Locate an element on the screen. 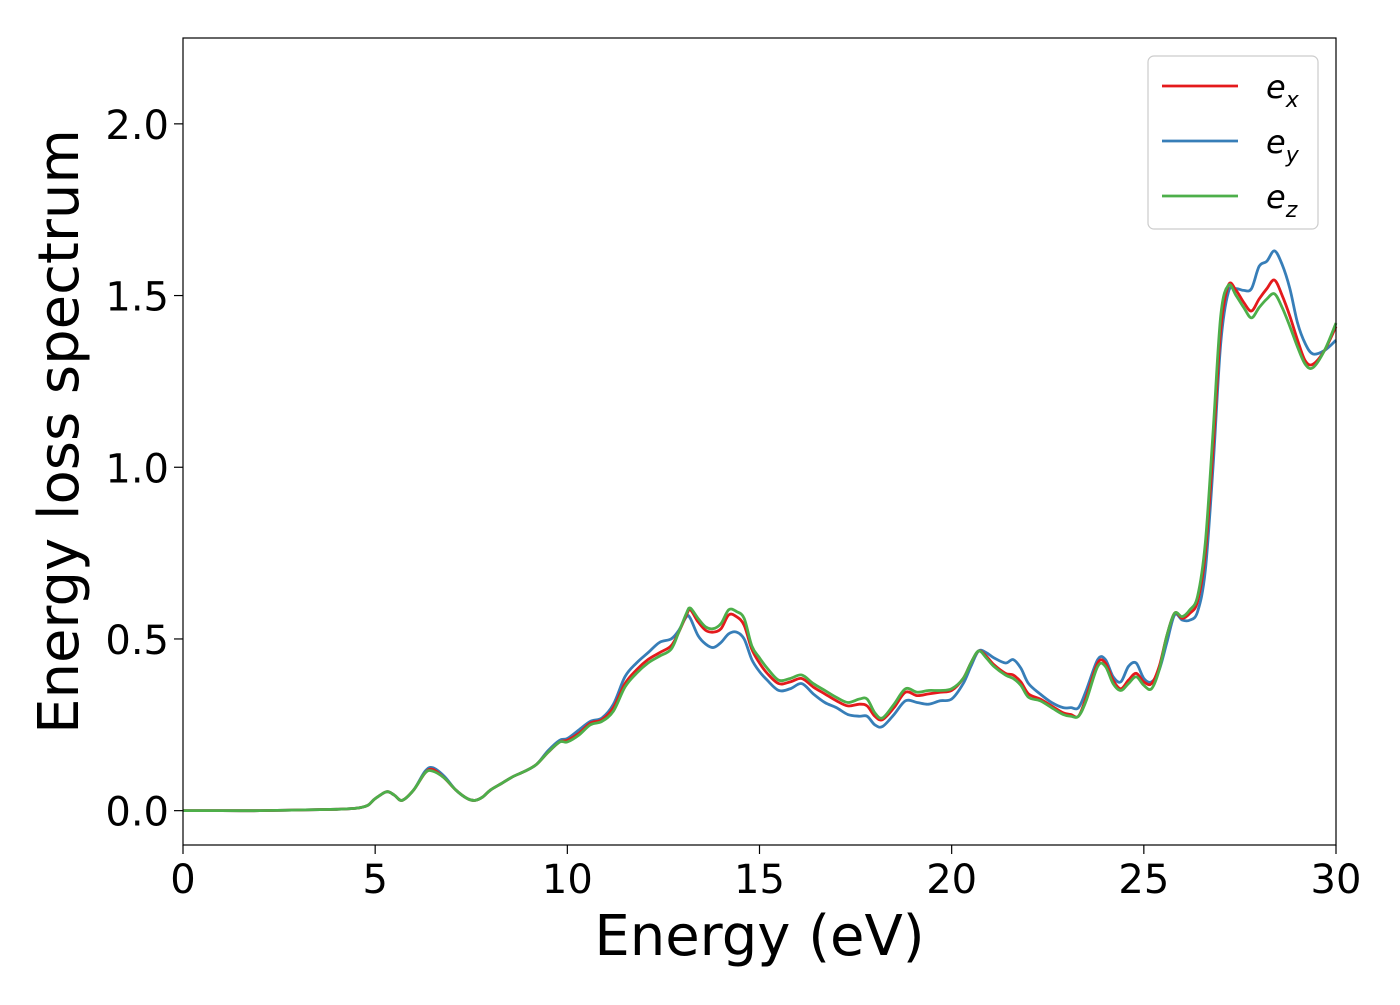  y-tick-label: 0.0 is located at coordinates (137, 813).